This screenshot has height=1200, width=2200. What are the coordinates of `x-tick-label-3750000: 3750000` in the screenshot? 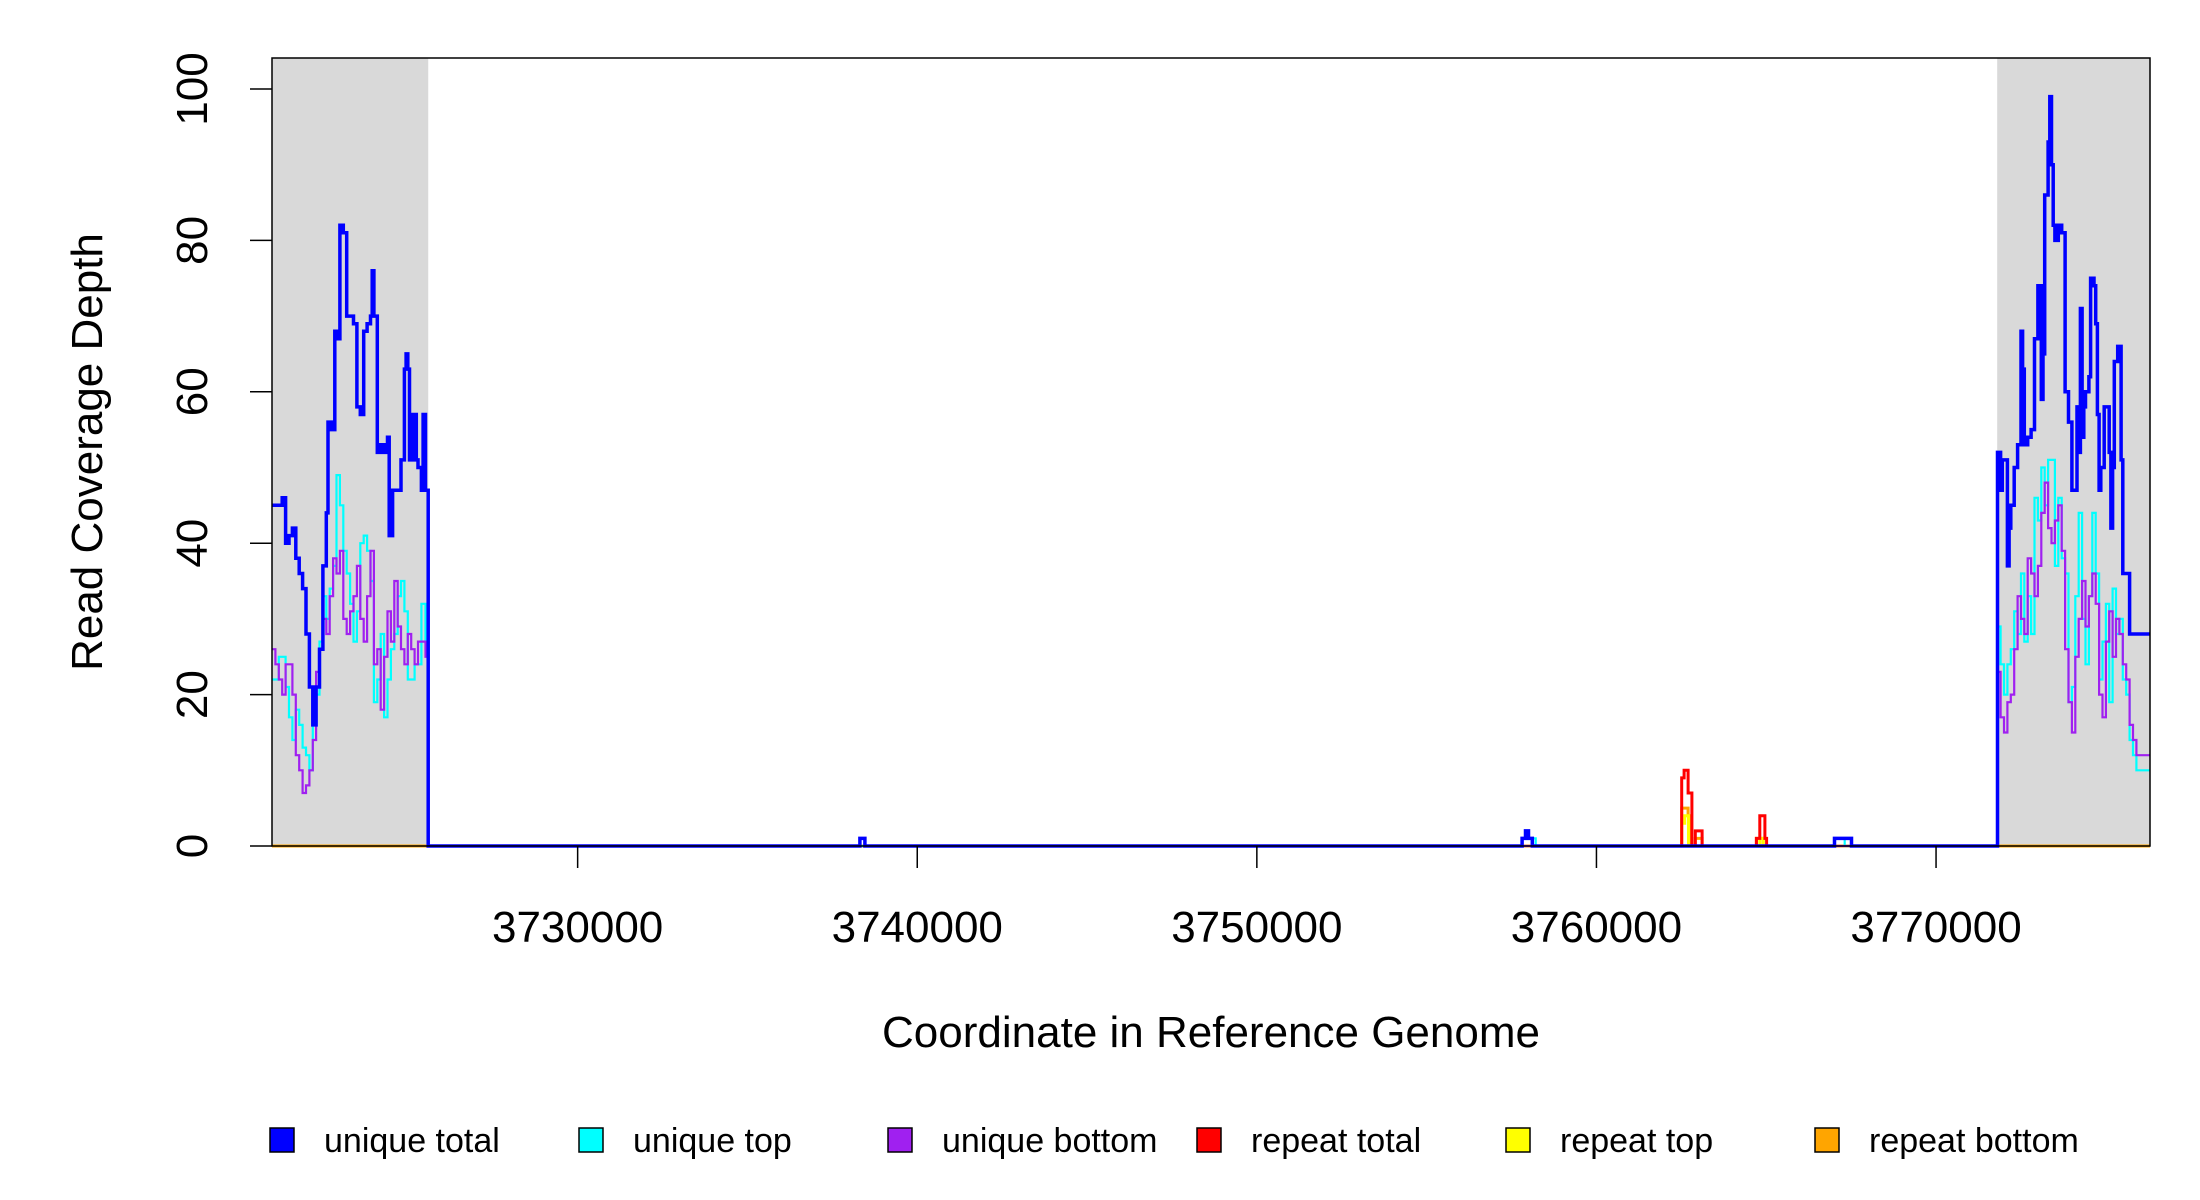 It's located at (1256, 927).